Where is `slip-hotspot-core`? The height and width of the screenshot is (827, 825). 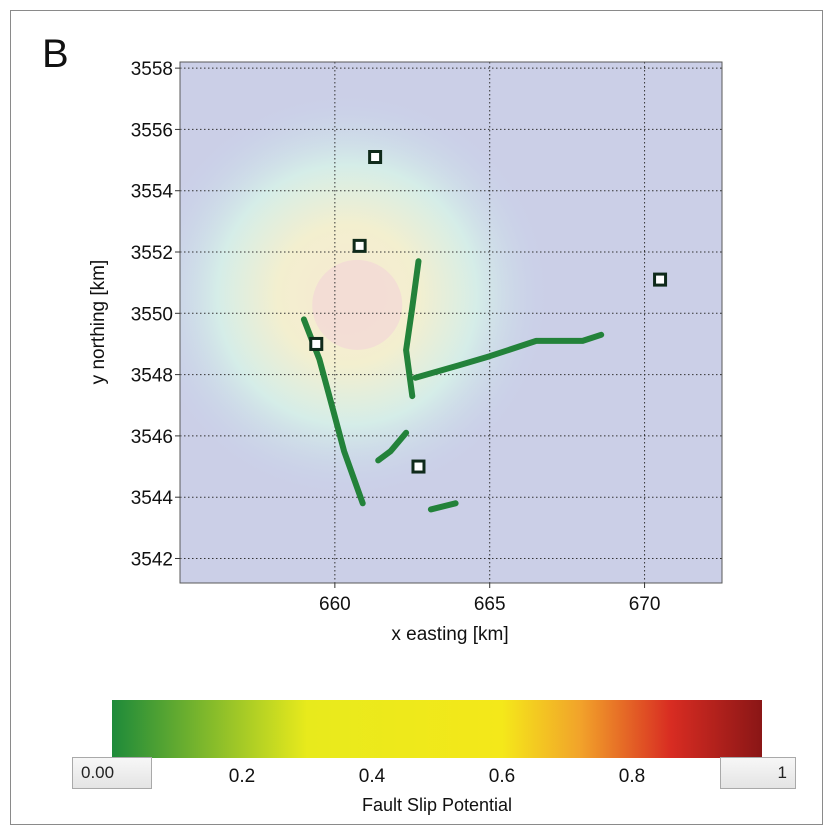
slip-hotspot-core is located at coordinates (357, 304).